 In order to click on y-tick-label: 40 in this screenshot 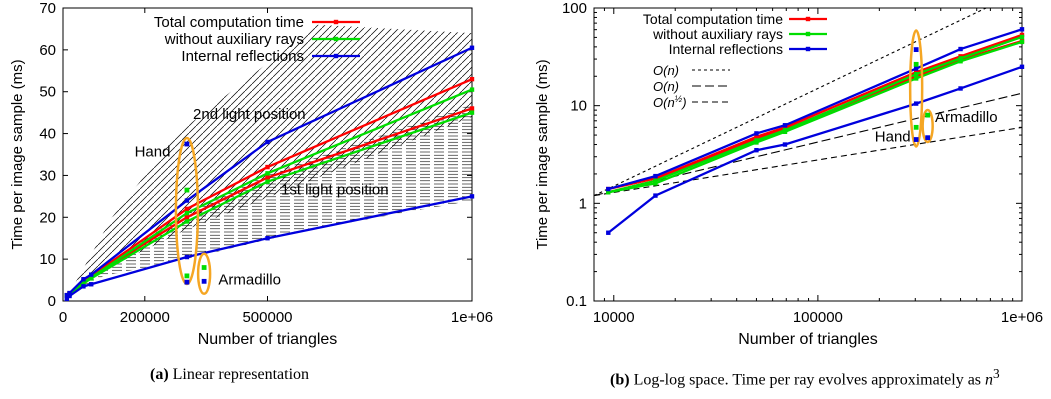, I will do `click(47, 134)`.